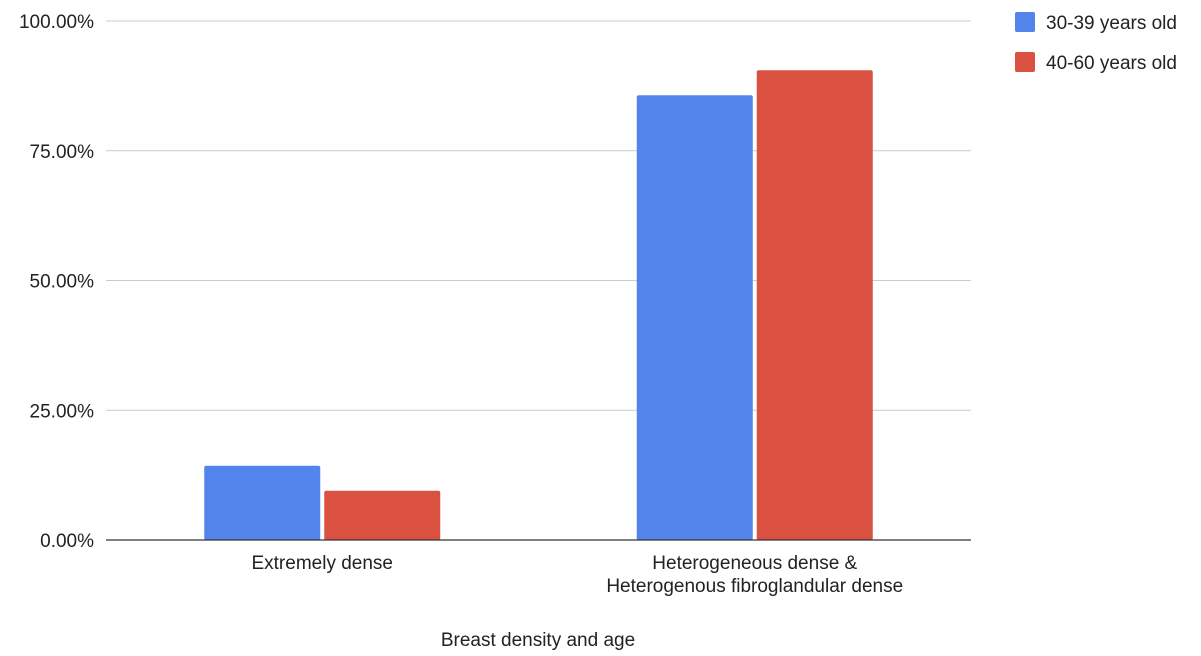 The width and height of the screenshot is (1201, 656). I want to click on y-axis-tick-labels: 0.00% 25.00% 50.00% 75.00% 100.00%, so click(56, 282).